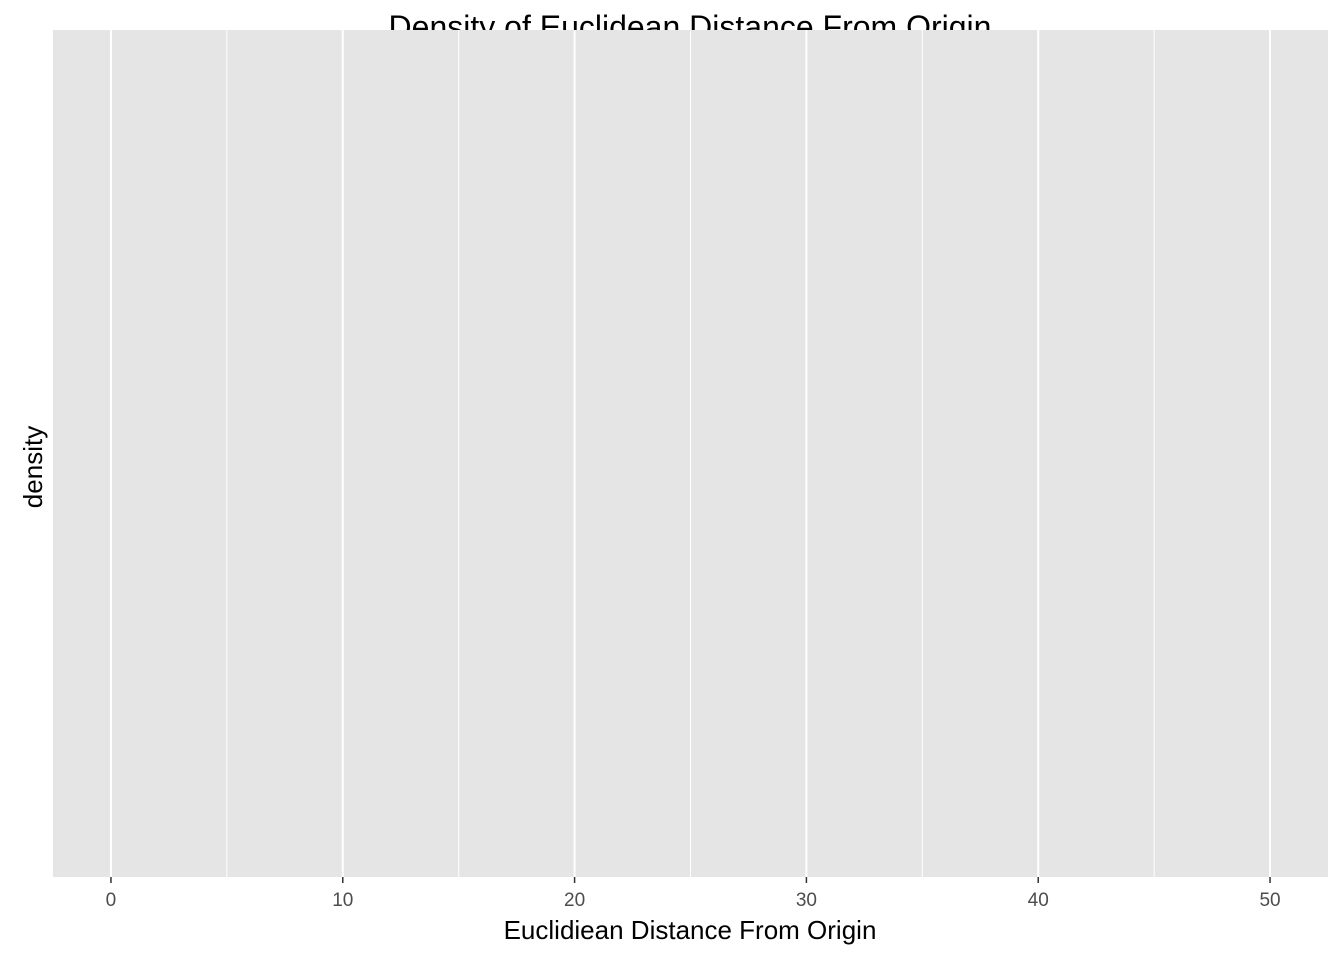  What do you see at coordinates (1038, 900) in the screenshot?
I see `x-tick-label: 40` at bounding box center [1038, 900].